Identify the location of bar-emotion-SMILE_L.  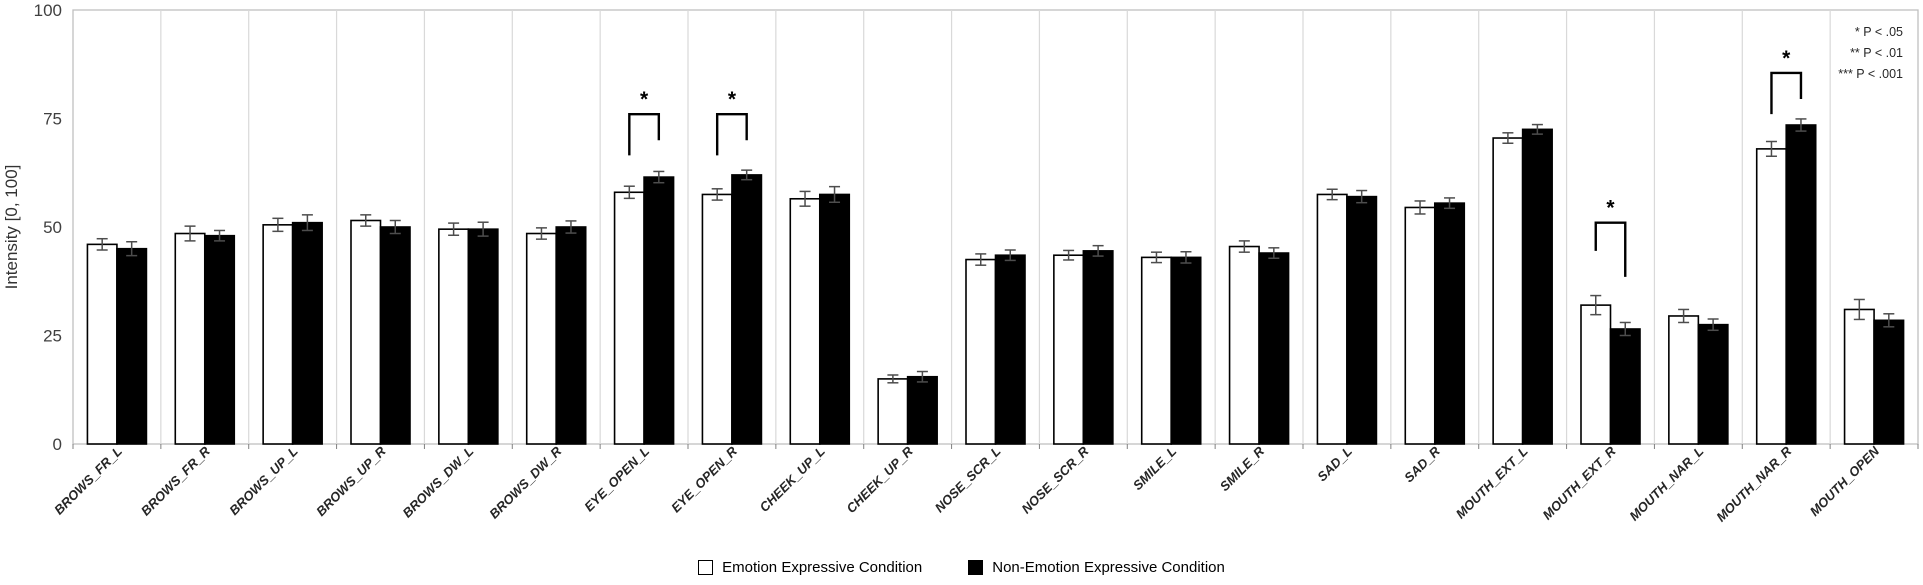
(1156, 350).